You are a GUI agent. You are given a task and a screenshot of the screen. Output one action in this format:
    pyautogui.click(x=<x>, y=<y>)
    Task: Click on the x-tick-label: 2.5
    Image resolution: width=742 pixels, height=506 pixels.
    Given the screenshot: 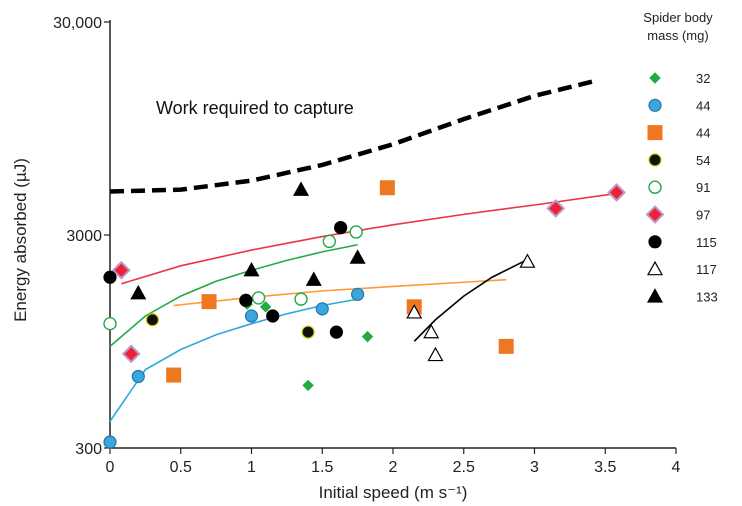 What is the action you would take?
    pyautogui.click(x=464, y=467)
    